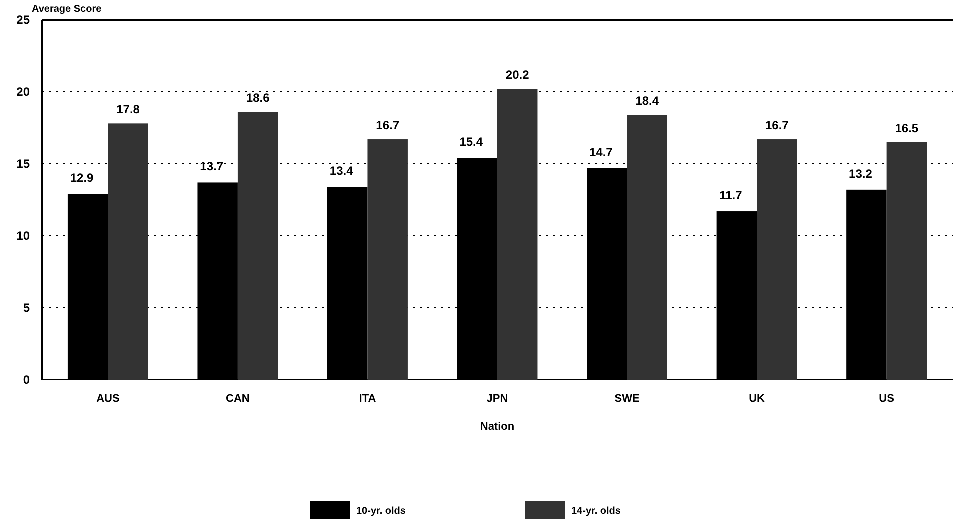 The width and height of the screenshot is (961, 525). Describe the element at coordinates (497, 427) in the screenshot. I see `x-axis-title: Nation` at that location.